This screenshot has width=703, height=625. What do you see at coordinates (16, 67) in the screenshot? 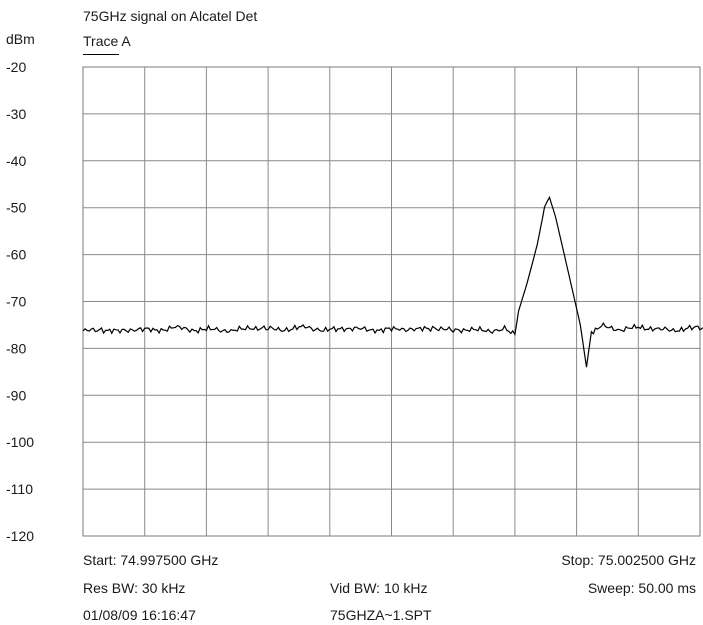
I see `y-tick-label: -20` at bounding box center [16, 67].